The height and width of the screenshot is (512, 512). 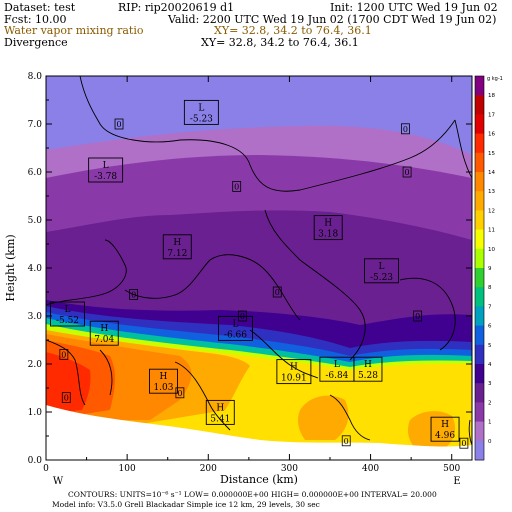 What do you see at coordinates (35, 461) in the screenshot?
I see `y-tick-label: 0.0` at bounding box center [35, 461].